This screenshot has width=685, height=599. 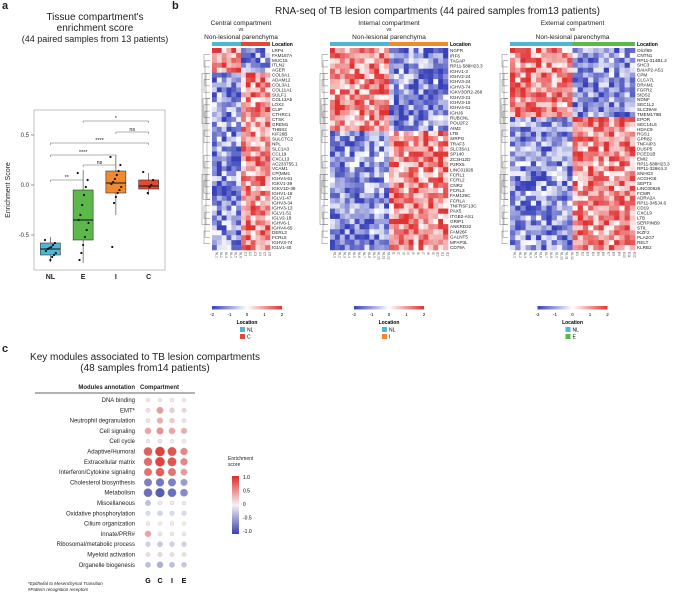 What do you see at coordinates (645, 148) in the screenshot?
I see `gene-label: DUSP5` at bounding box center [645, 148].